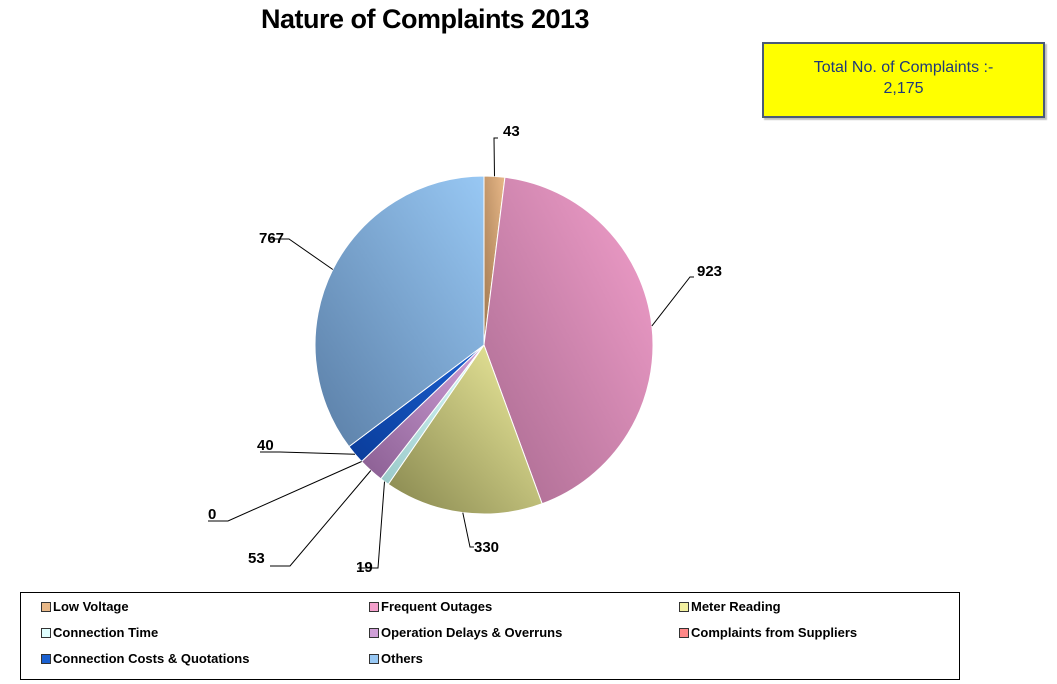  What do you see at coordinates (736, 606) in the screenshot?
I see `legend-label-meter-reading: Meter Reading` at bounding box center [736, 606].